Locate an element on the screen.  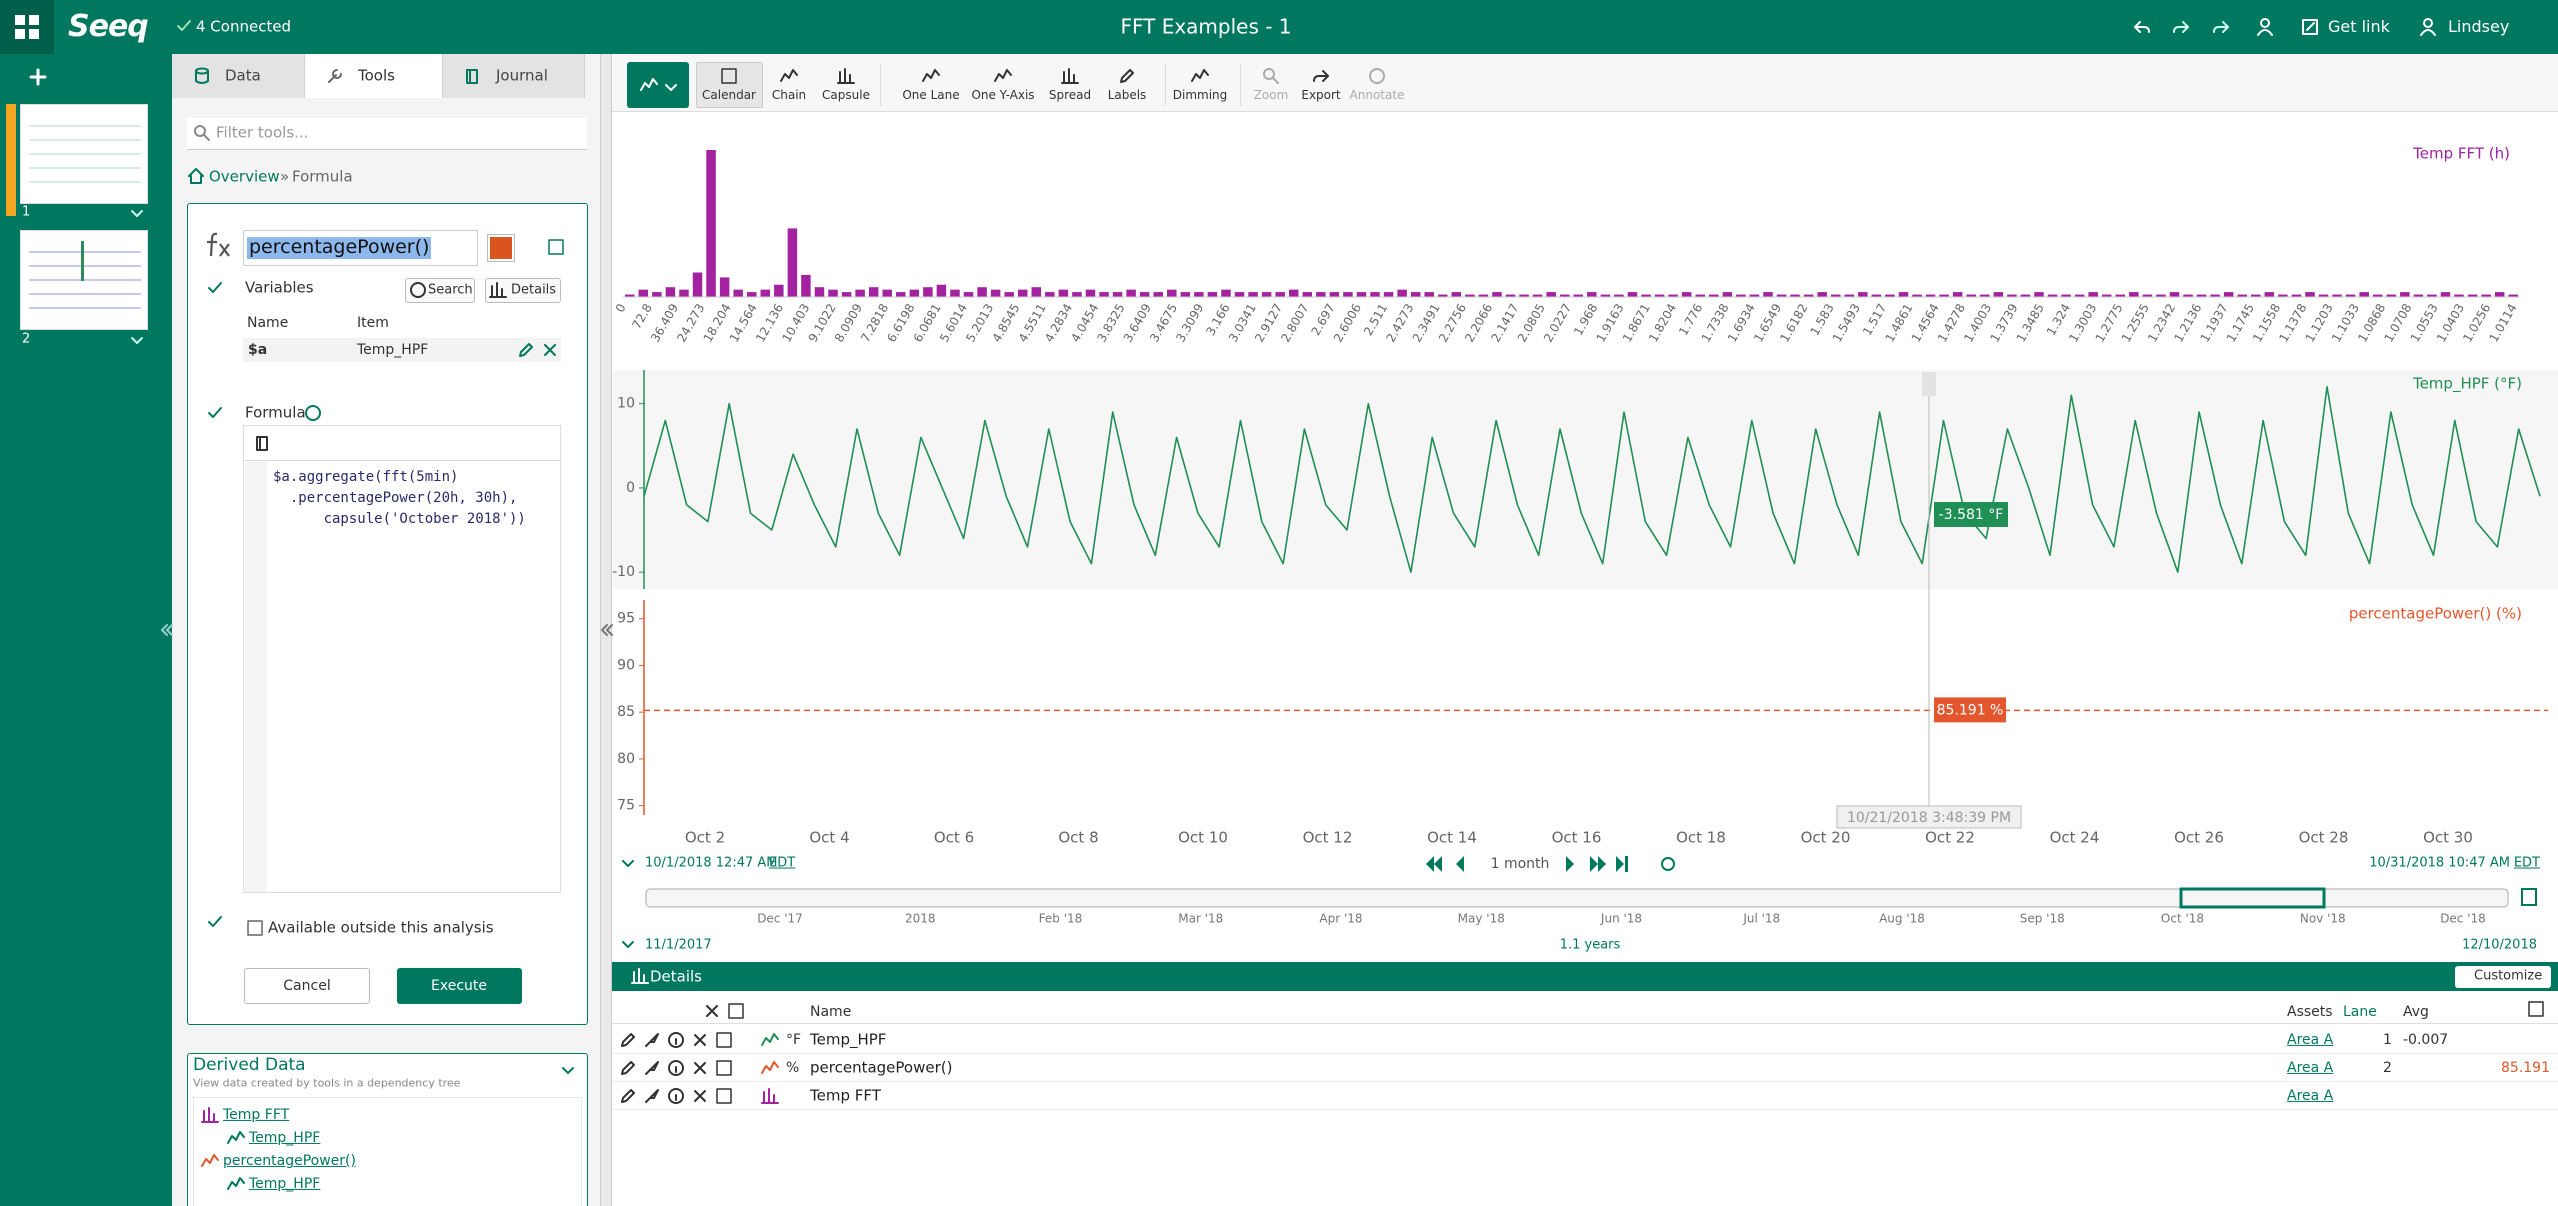
toolbar-label: One Y-Axis is located at coordinates (1003, 95).